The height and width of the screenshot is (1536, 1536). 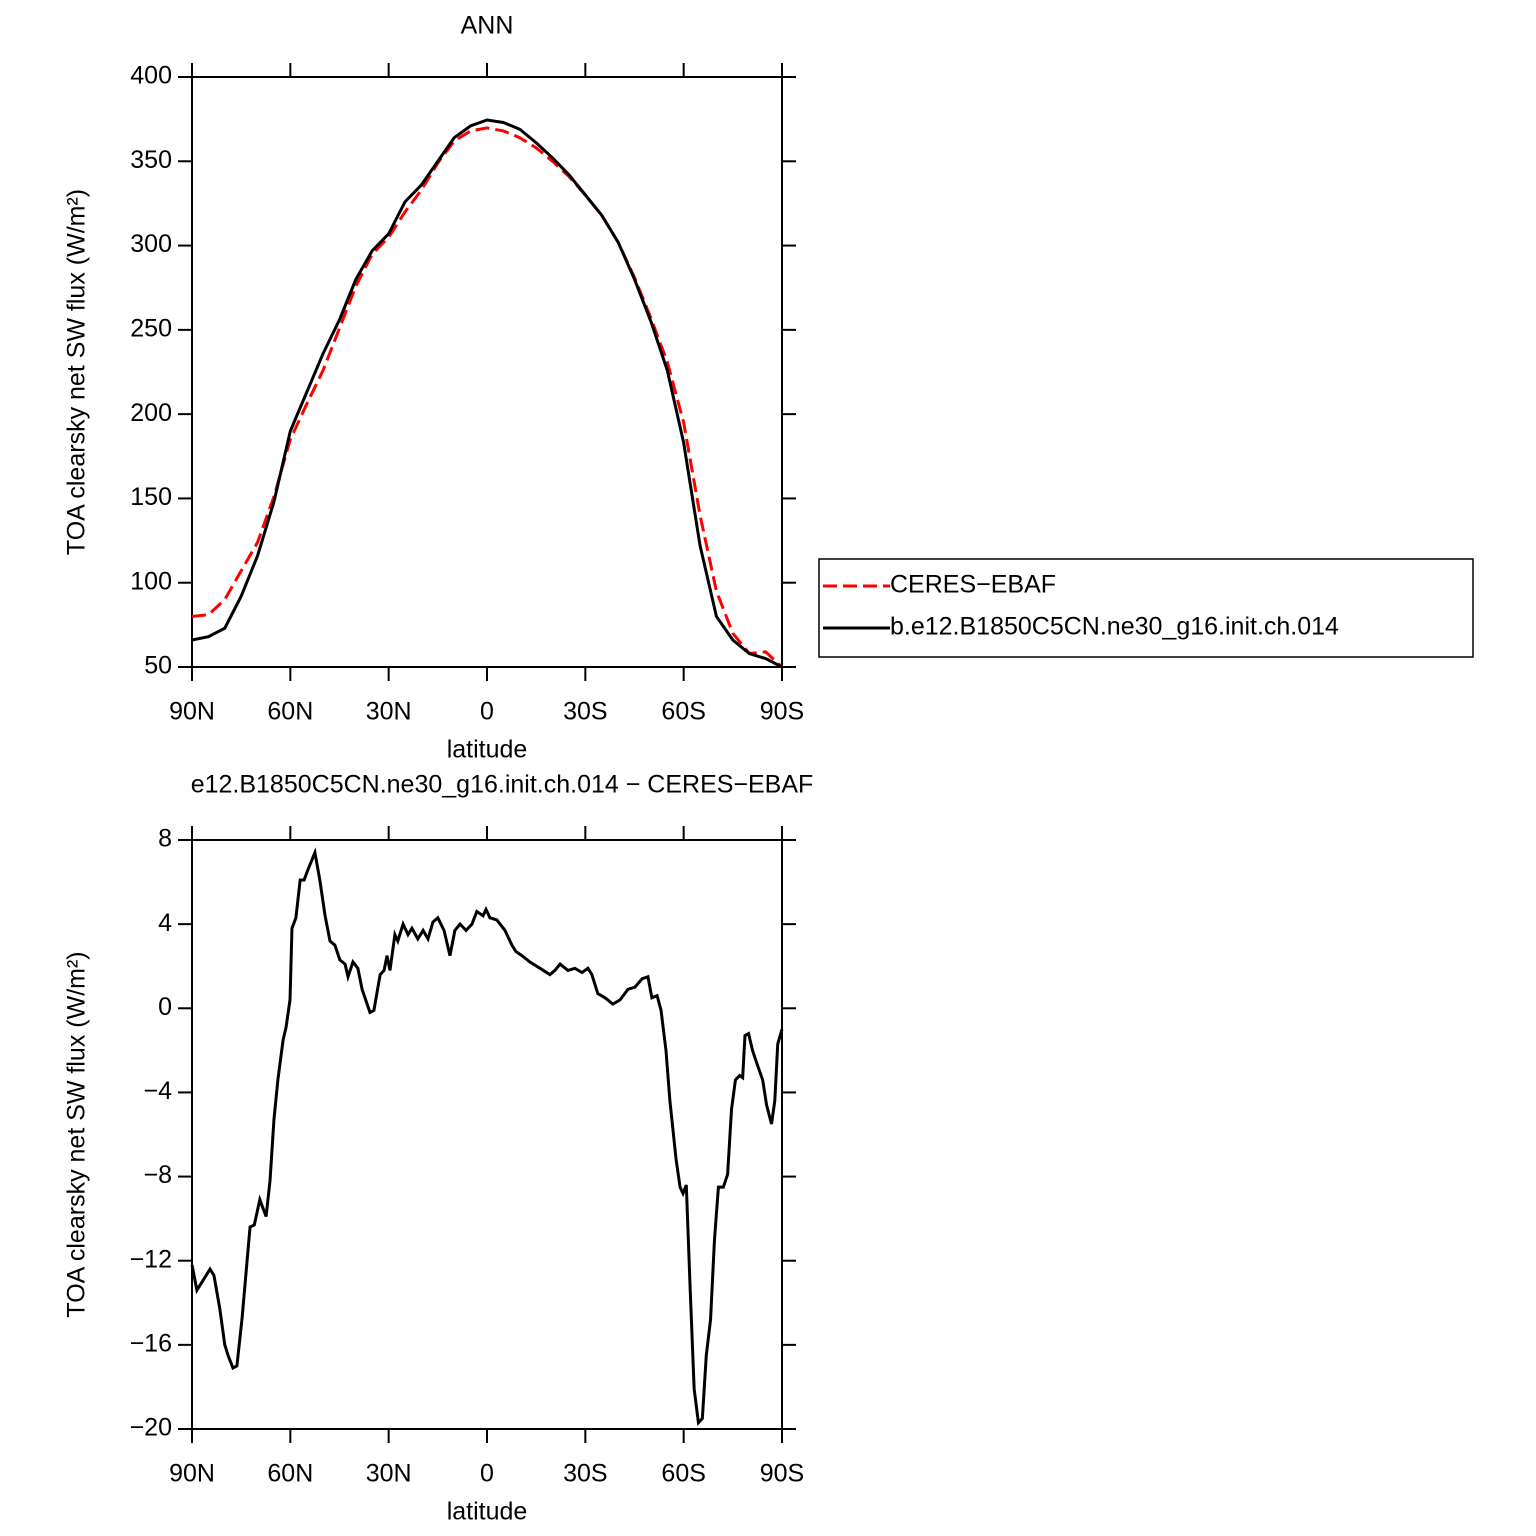 What do you see at coordinates (151, 413) in the screenshot?
I see `y-tick-label: 200` at bounding box center [151, 413].